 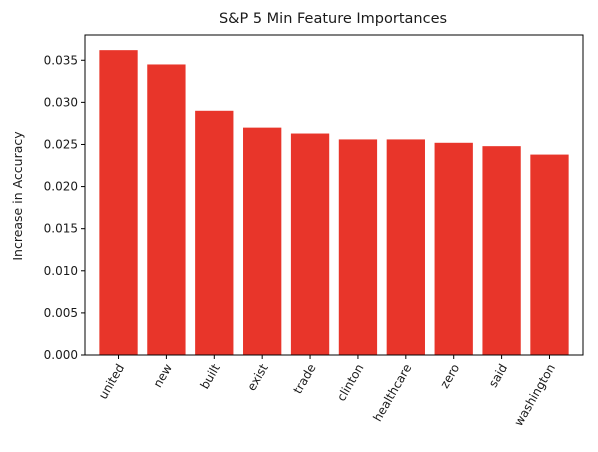 I want to click on bar-washington, so click(x=549, y=254).